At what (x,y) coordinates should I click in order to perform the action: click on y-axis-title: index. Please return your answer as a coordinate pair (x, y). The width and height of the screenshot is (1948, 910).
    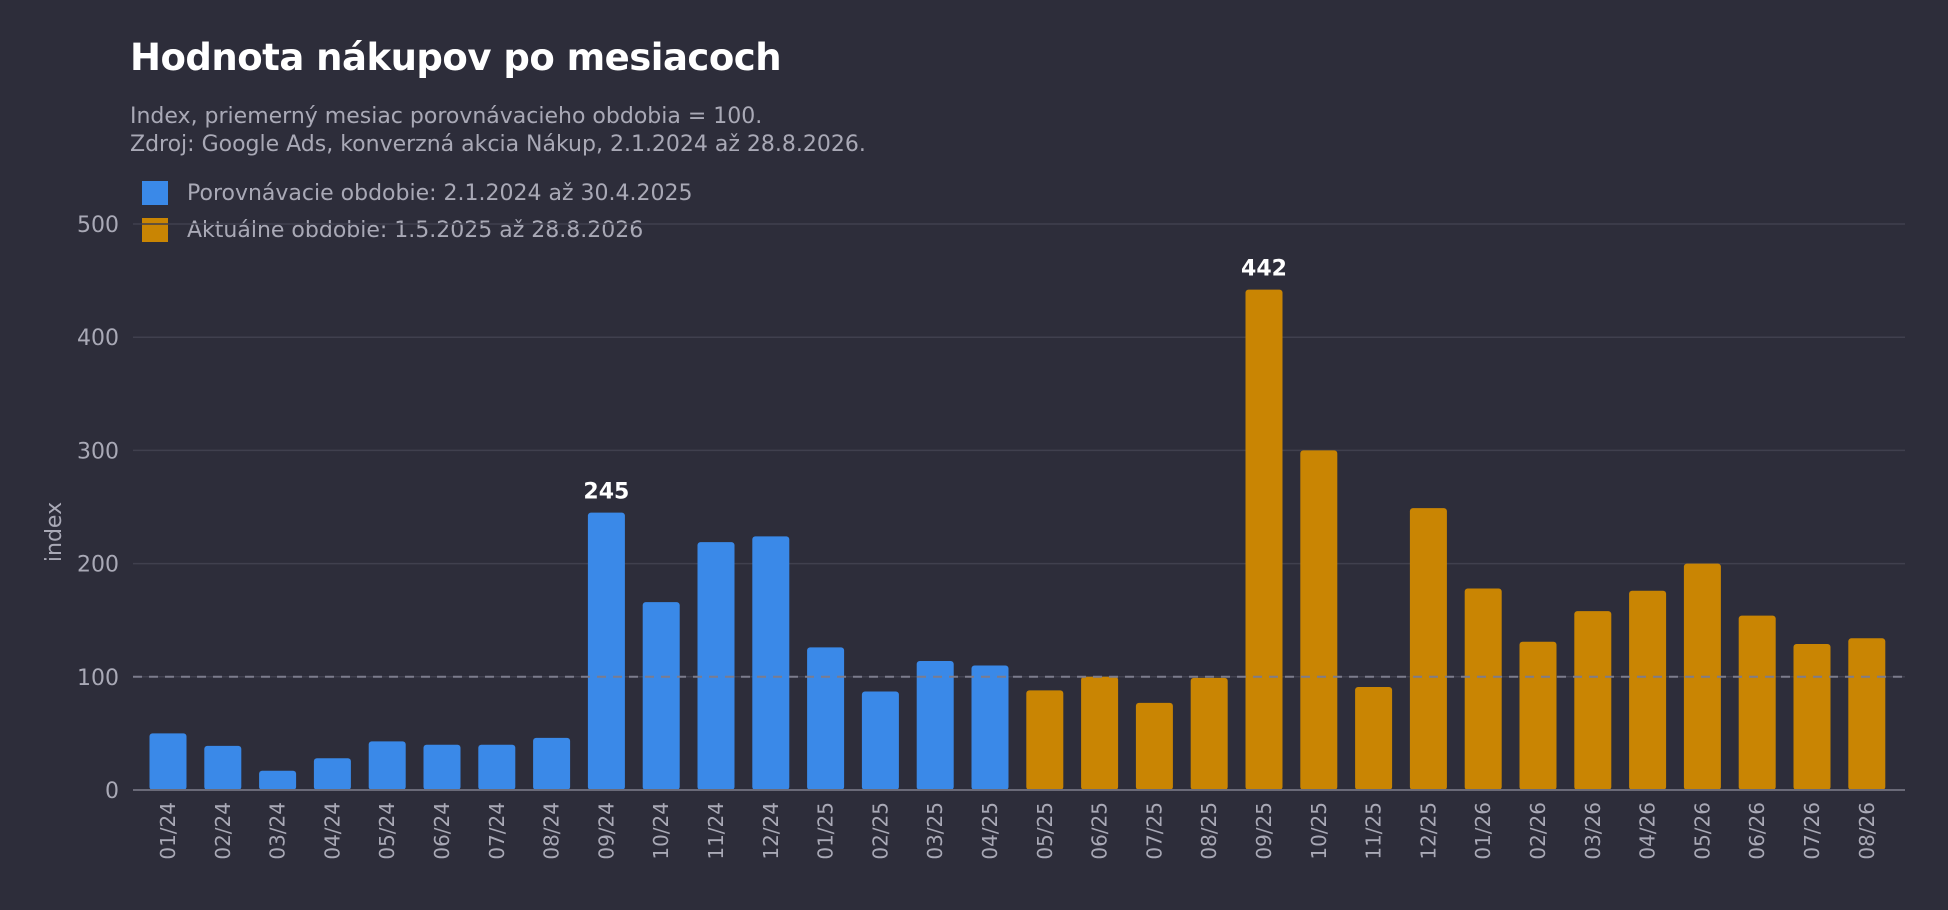
    Looking at the image, I should click on (54, 532).